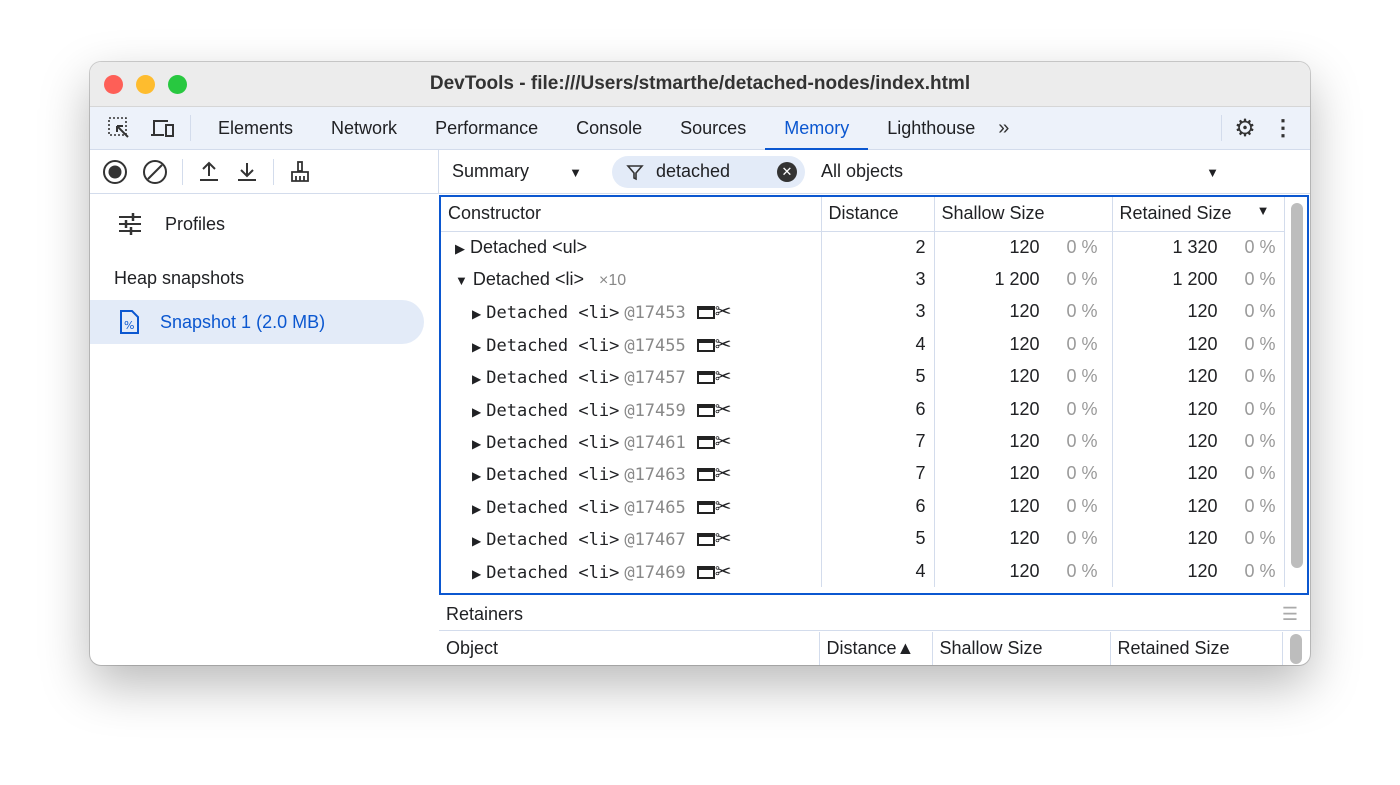 Image resolution: width=1400 pixels, height=785 pixels. I want to click on table-row: ▶ Detached <li> @17453 ✂ 3 120 0 % 120 0 %, so click(863, 312).